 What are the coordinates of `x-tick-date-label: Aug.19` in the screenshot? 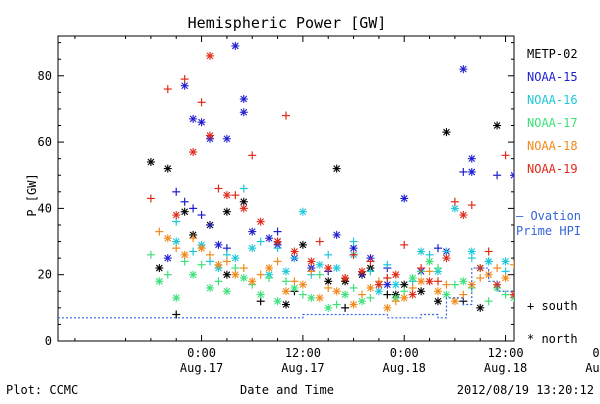 It's located at (592, 368).